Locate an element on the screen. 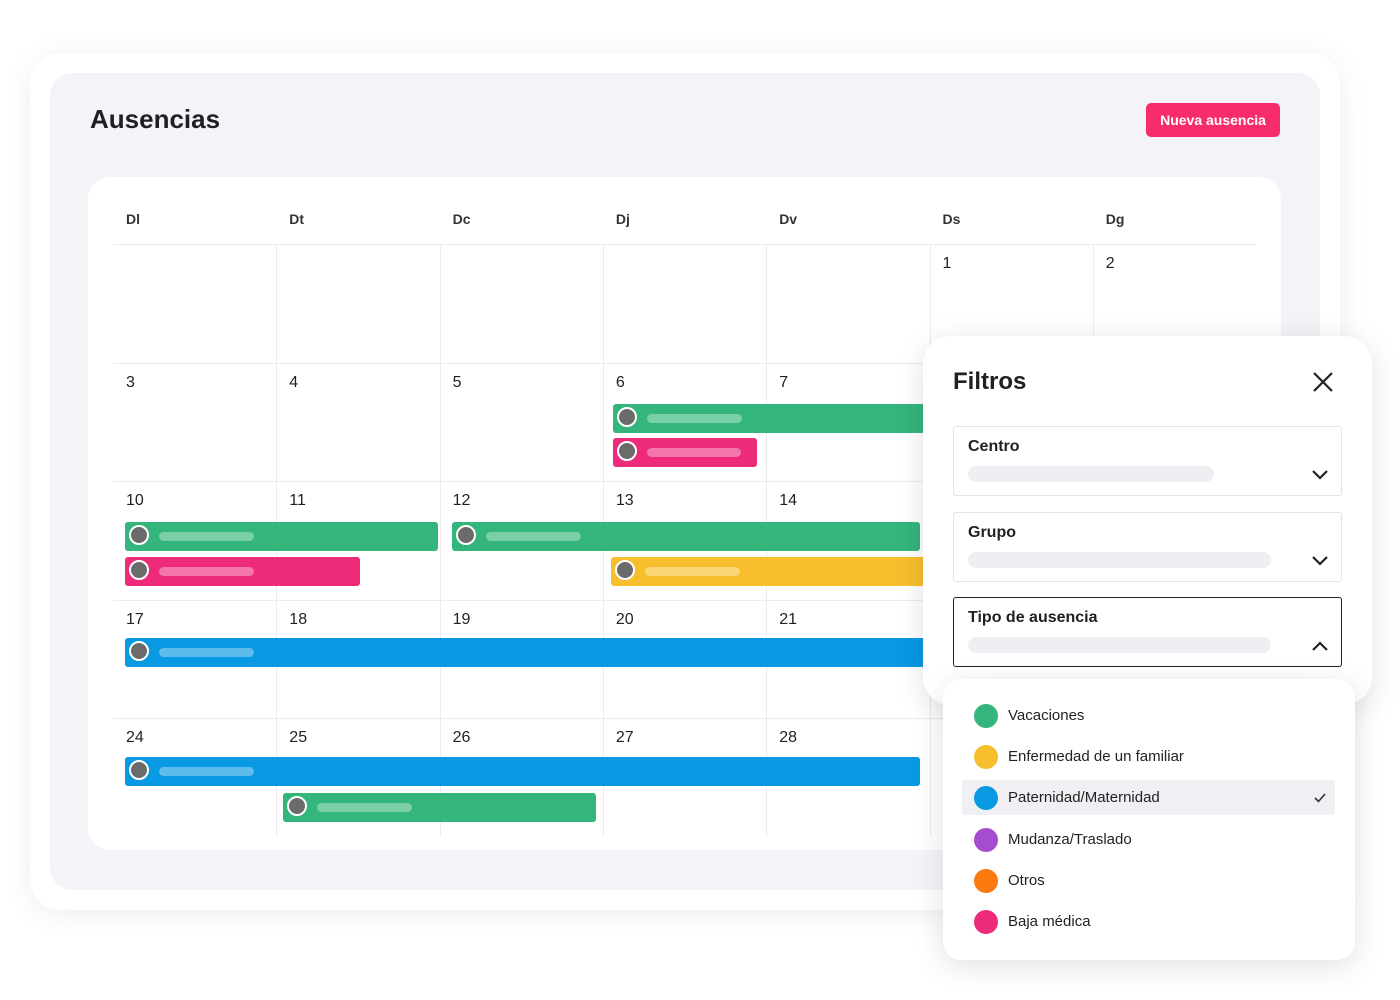 The width and height of the screenshot is (1400, 1000). weekday-label: Dc is located at coordinates (461, 219).